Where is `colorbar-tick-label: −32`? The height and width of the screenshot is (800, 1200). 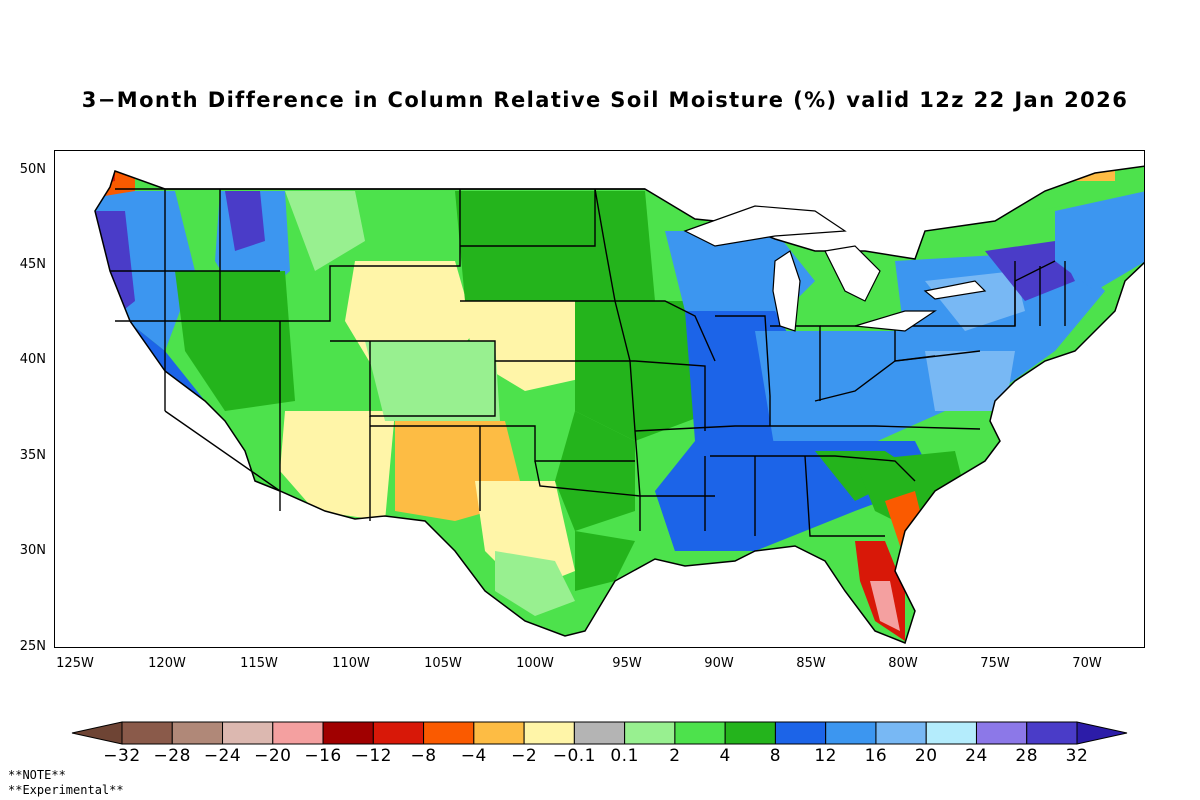 colorbar-tick-label: −32 is located at coordinates (122, 756).